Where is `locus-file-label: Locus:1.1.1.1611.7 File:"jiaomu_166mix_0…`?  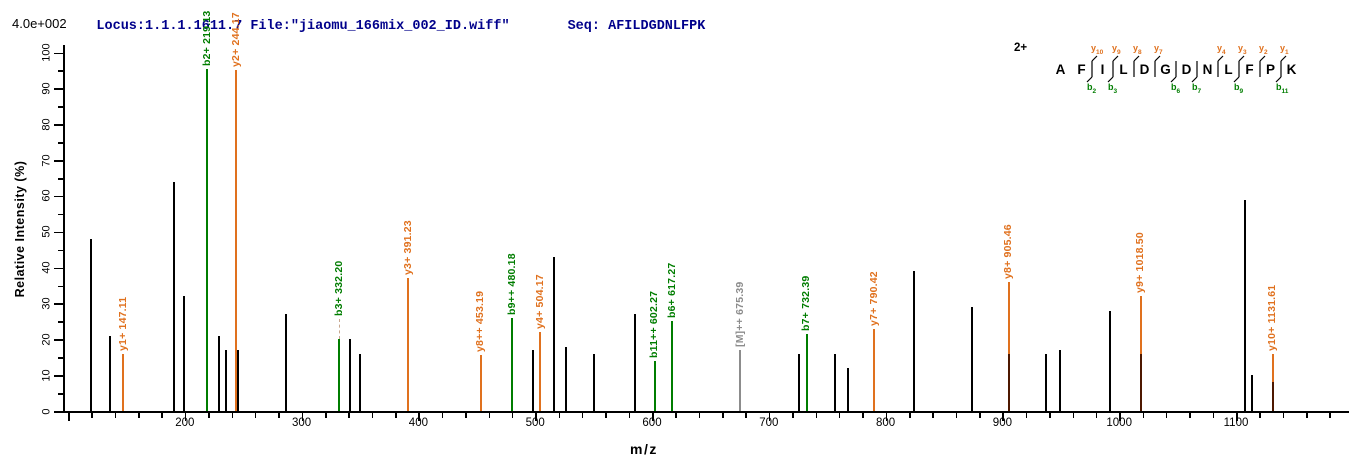
locus-file-label: Locus:1.1.1.1611.7 File:"jiaomu_166mix_0… is located at coordinates (303, 26).